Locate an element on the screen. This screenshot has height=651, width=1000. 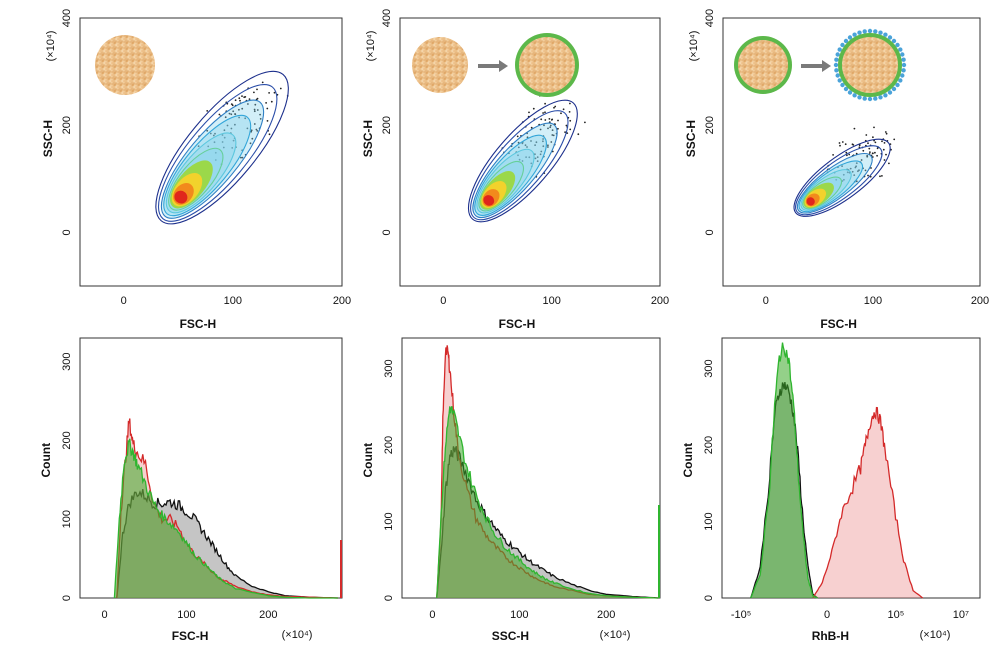
y-axis-label: SSC-H is located at coordinates (48, 138).